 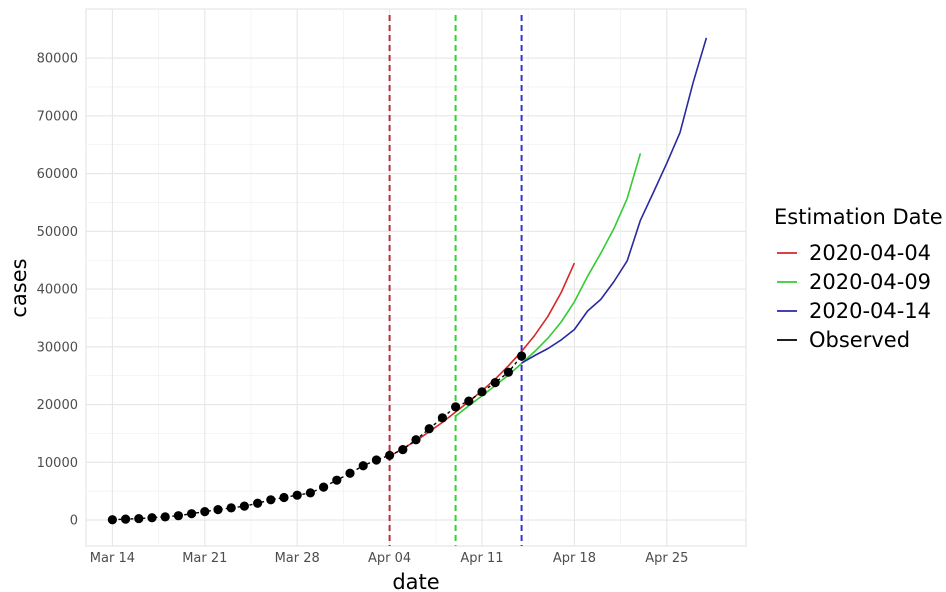 I want to click on legend-entries: 2020-04-04 2020-04-09 2020-04-14 Observed, so click(x=854, y=296).